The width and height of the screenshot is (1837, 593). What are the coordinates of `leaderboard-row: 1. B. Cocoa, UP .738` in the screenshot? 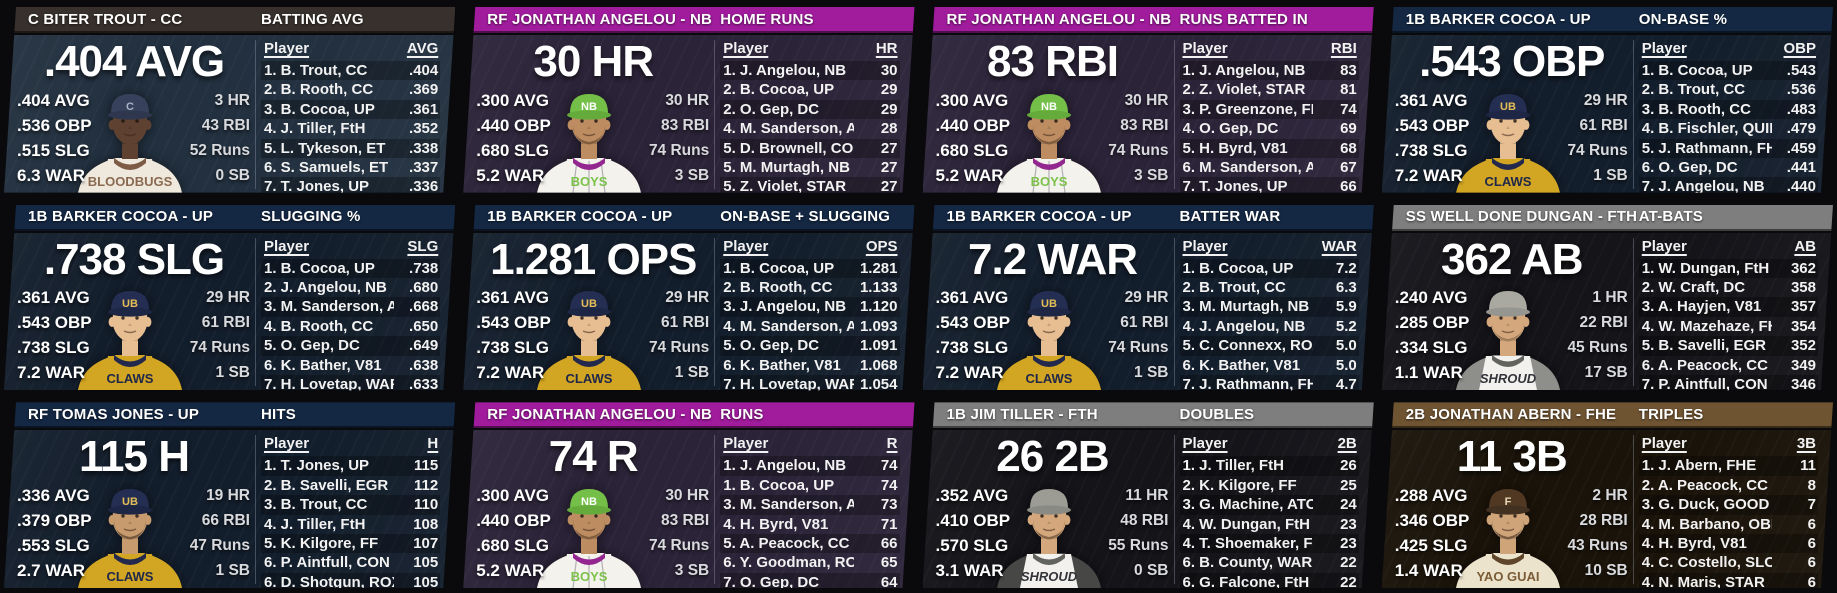 It's located at (350, 268).